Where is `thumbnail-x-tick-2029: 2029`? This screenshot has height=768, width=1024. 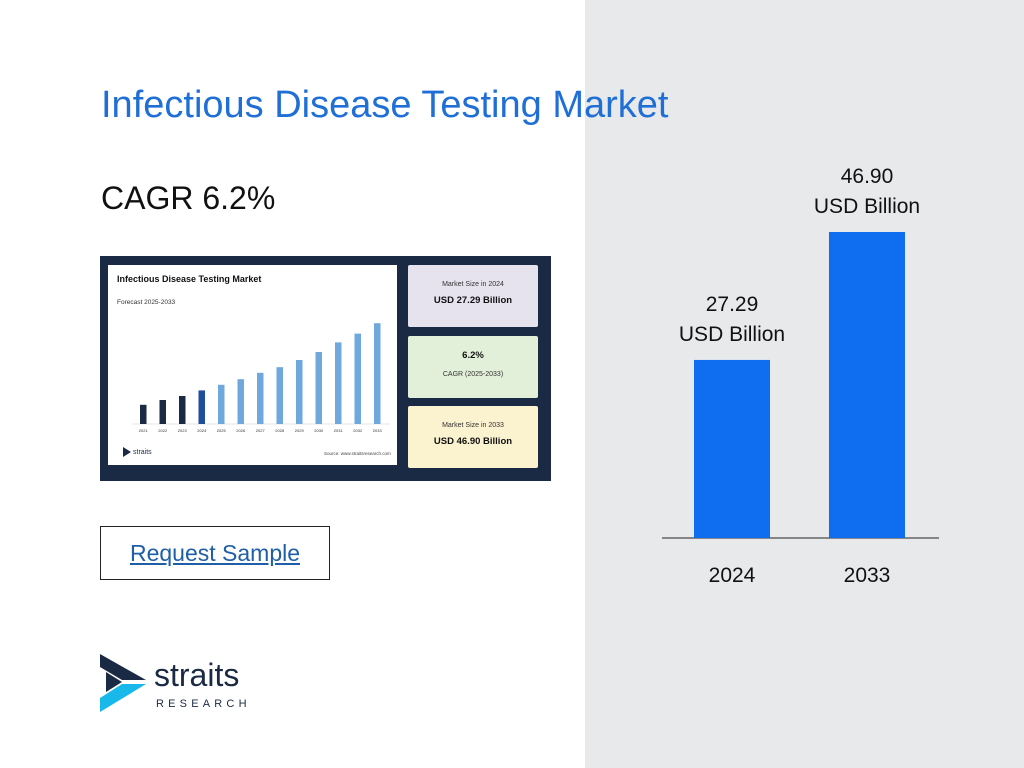 thumbnail-x-tick-2029: 2029 is located at coordinates (300, 430).